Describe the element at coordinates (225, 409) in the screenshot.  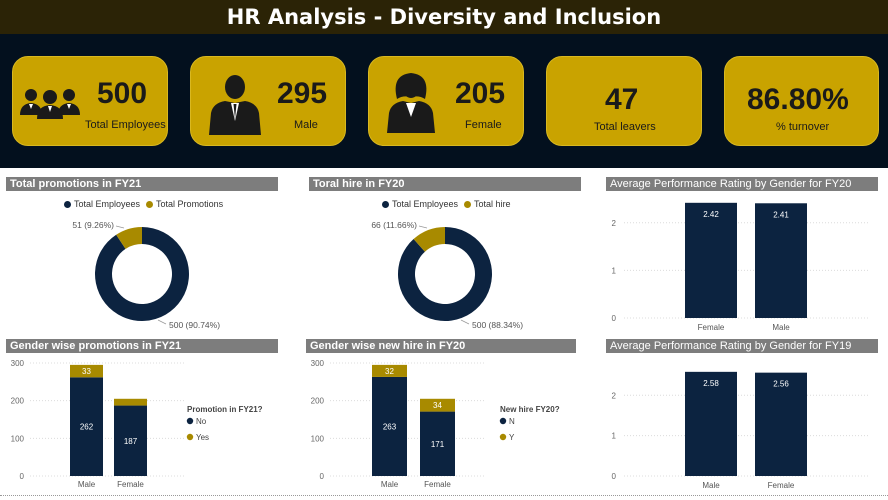
I see `legend-title: Promotion in FY21?` at that location.